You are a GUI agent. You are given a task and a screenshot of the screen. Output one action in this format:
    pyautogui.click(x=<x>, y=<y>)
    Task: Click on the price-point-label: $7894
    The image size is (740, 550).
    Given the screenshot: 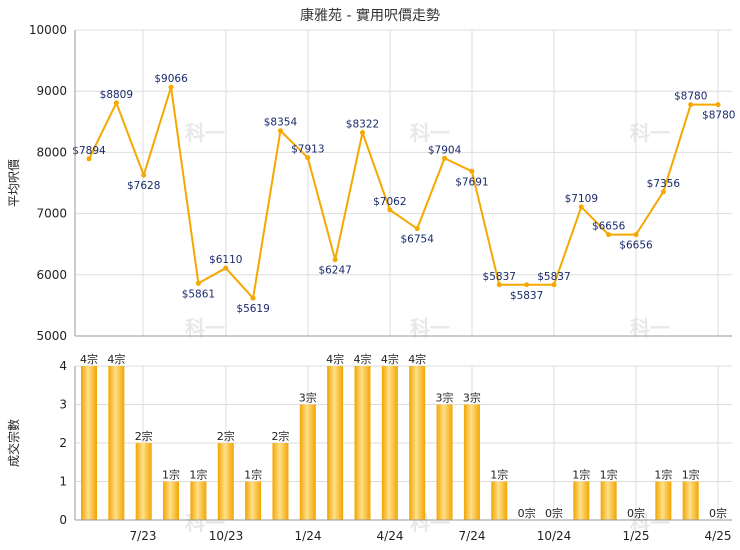 What is the action you would take?
    pyautogui.click(x=89, y=151)
    